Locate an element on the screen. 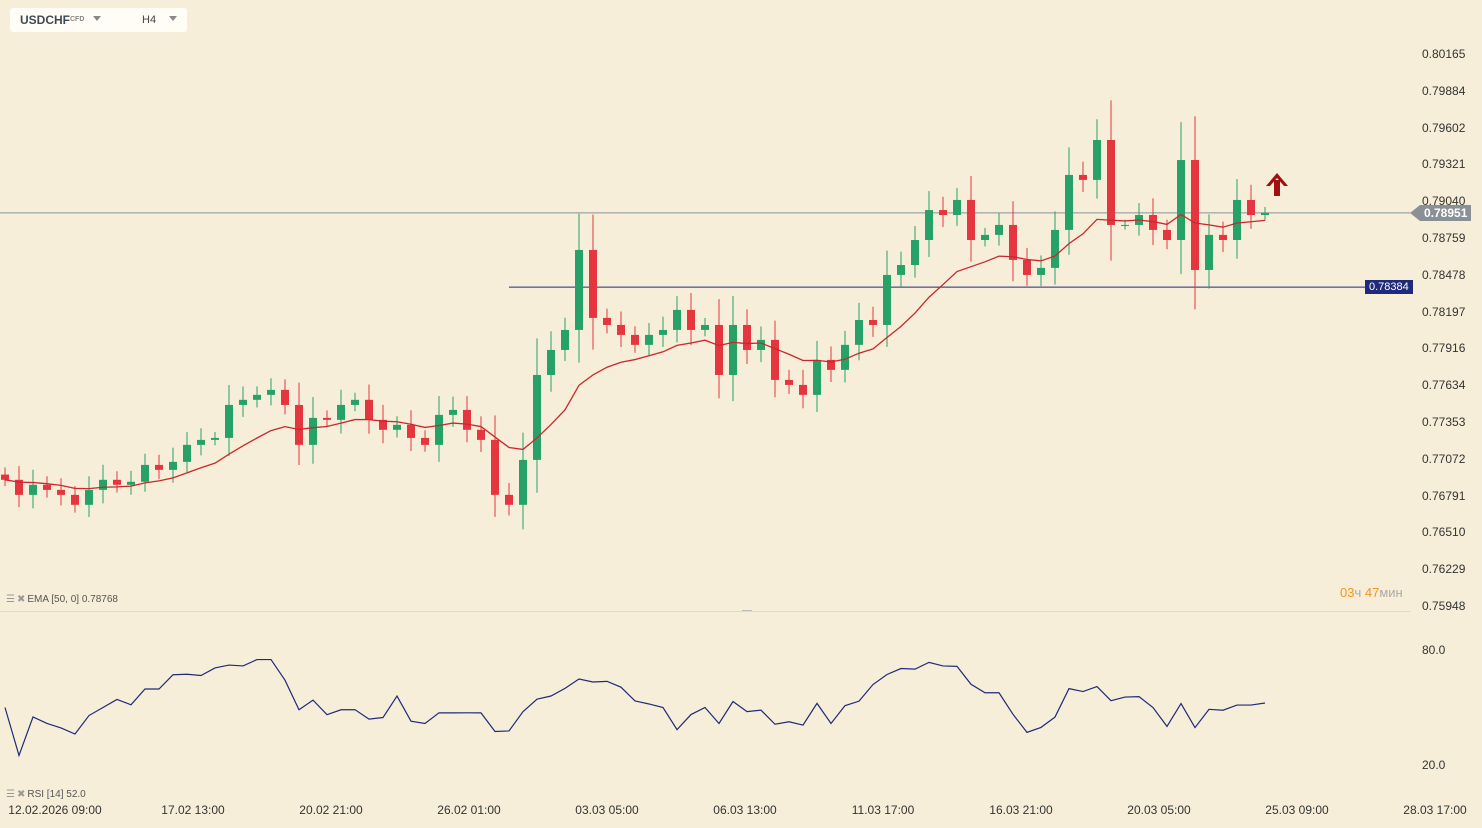  symbol-selector: USDCHF is located at coordinates (45, 20).